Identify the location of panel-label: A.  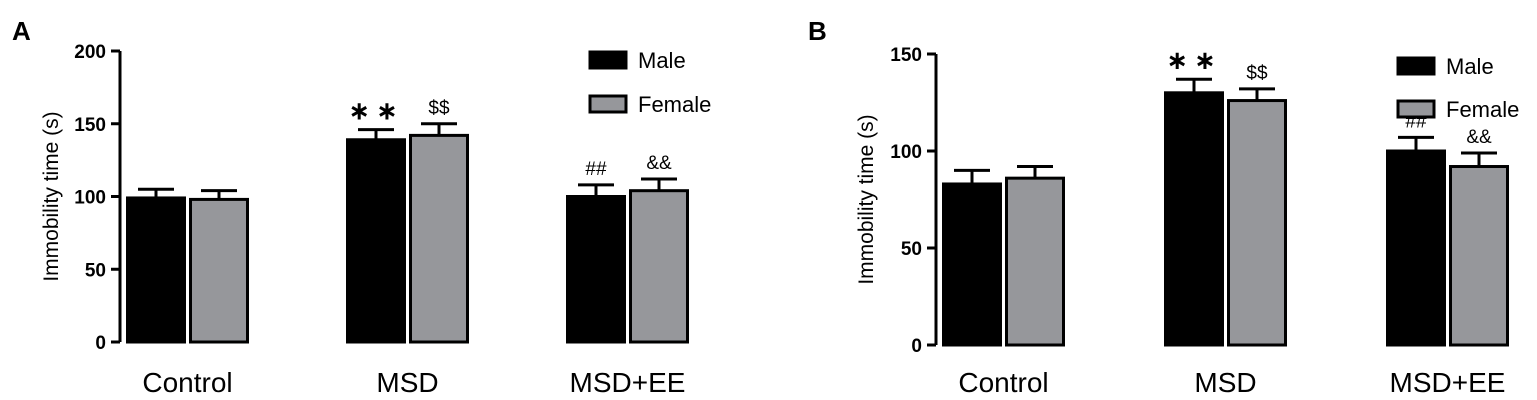
(21, 31).